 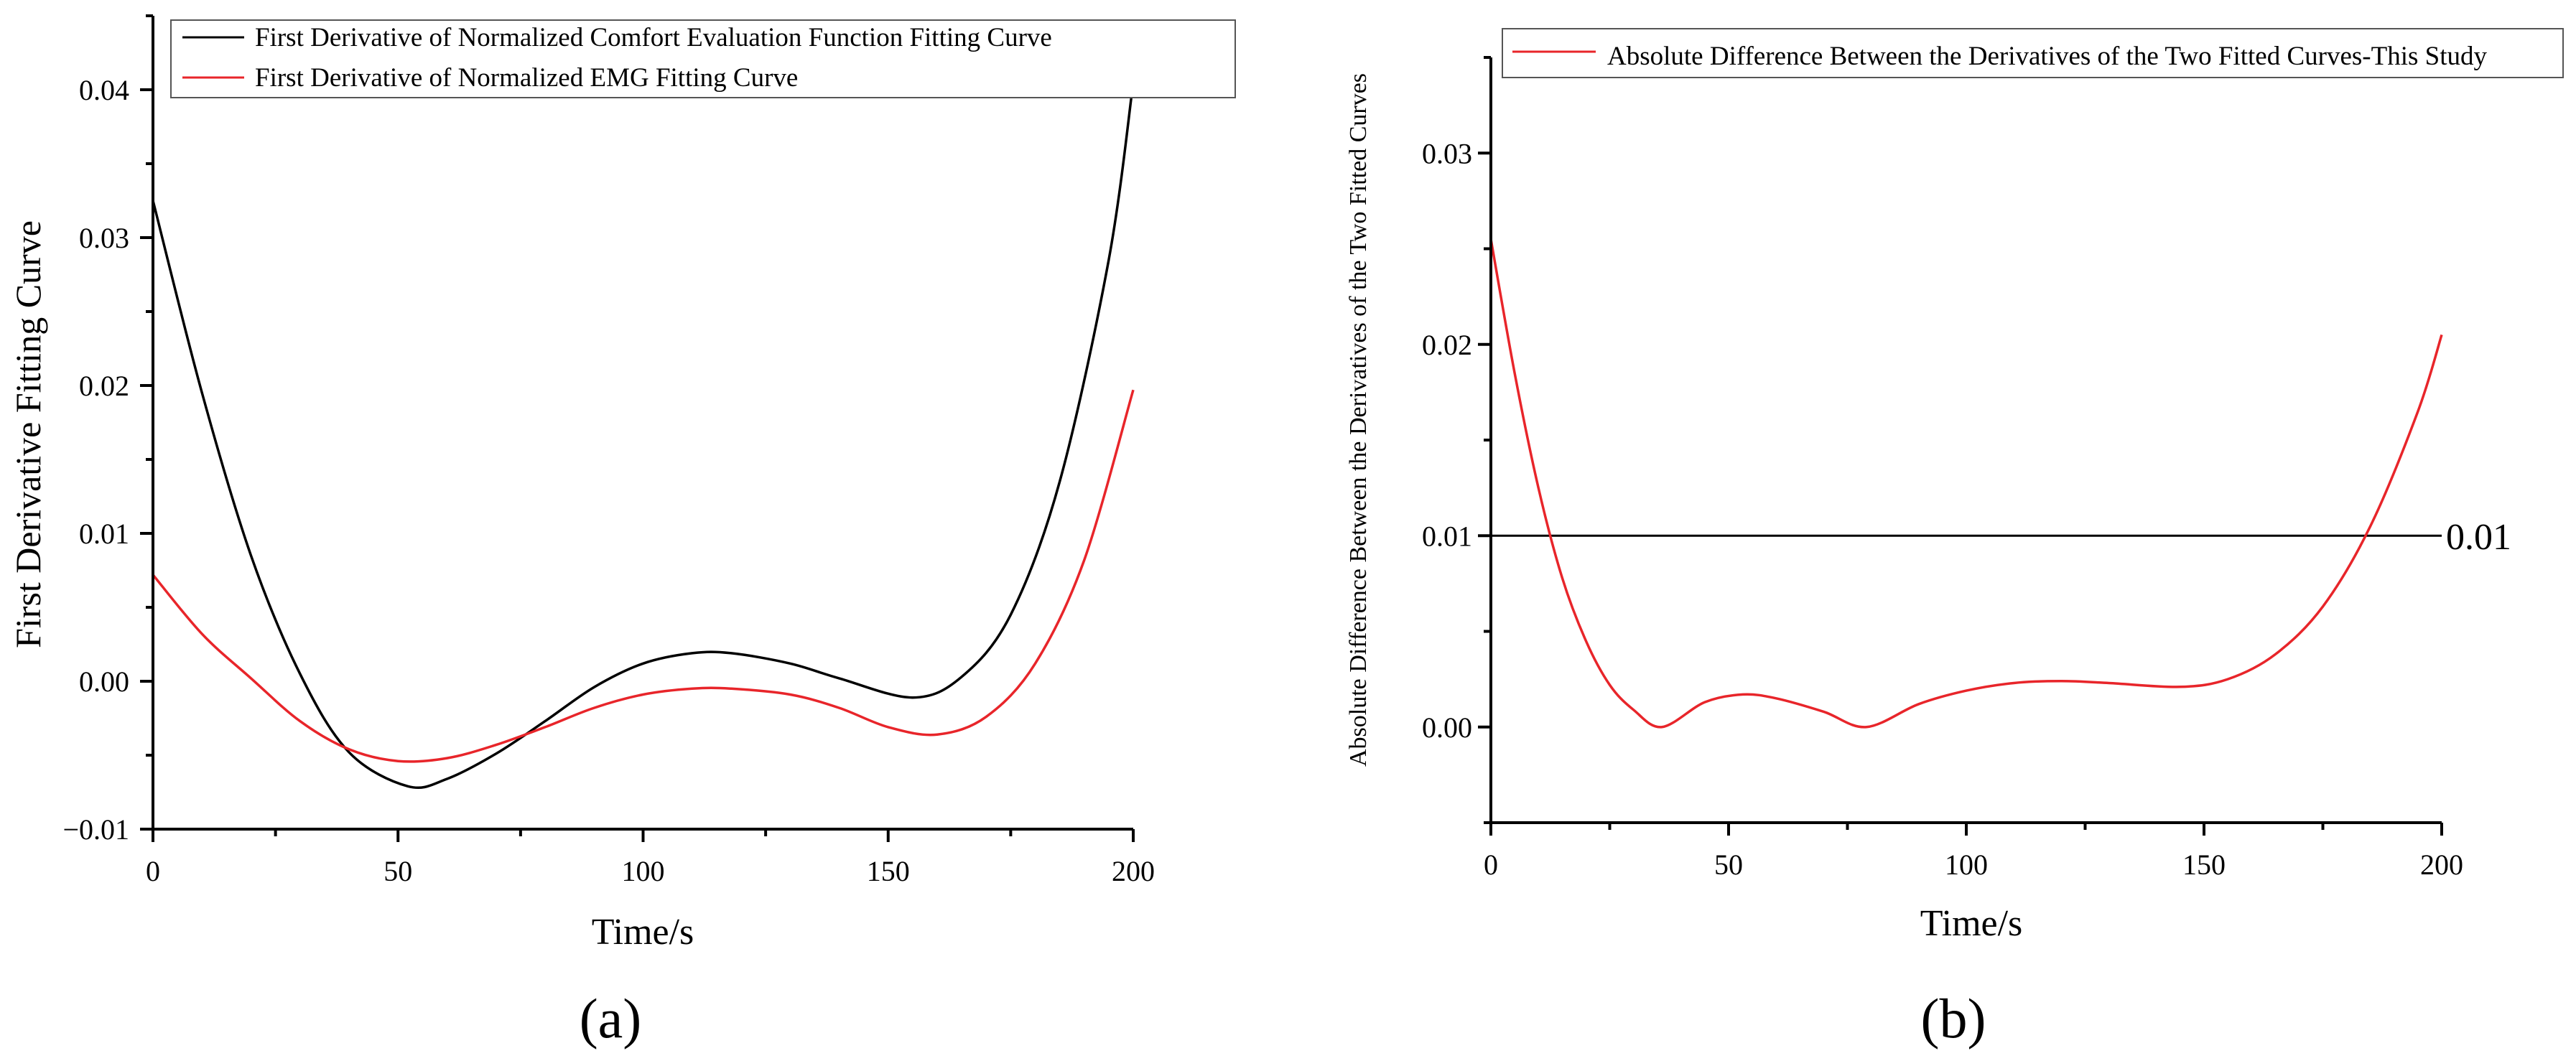 What do you see at coordinates (1953, 1018) in the screenshot?
I see `panel-b-panel-label: (b)` at bounding box center [1953, 1018].